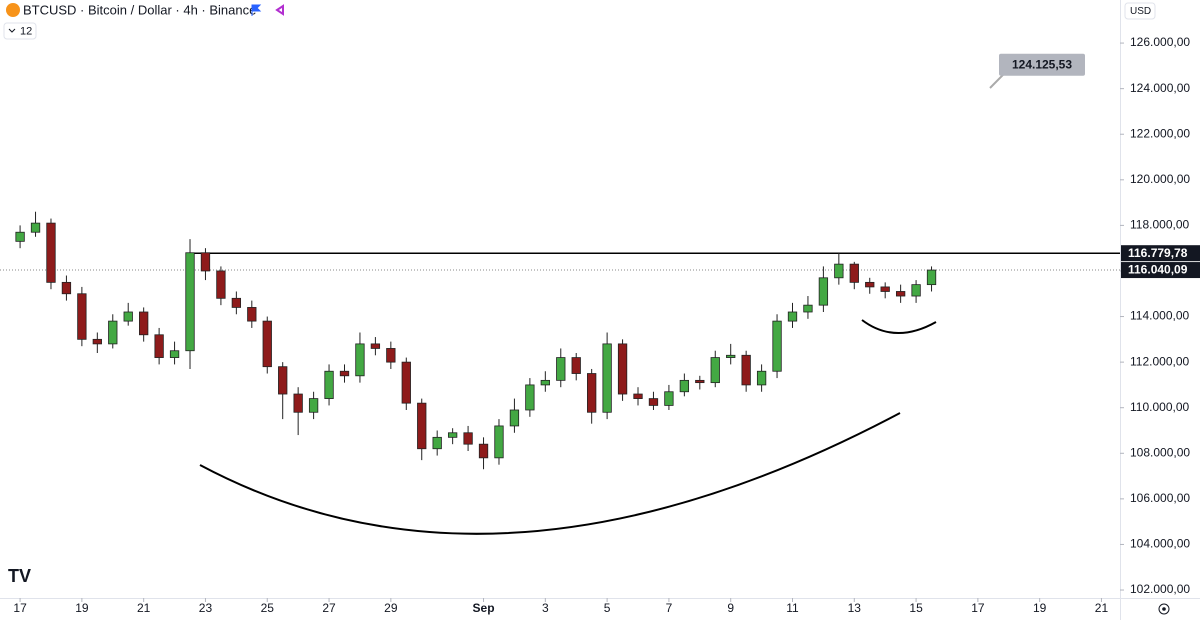 This screenshot has width=1200, height=620. I want to click on chevron, so click(12, 30).